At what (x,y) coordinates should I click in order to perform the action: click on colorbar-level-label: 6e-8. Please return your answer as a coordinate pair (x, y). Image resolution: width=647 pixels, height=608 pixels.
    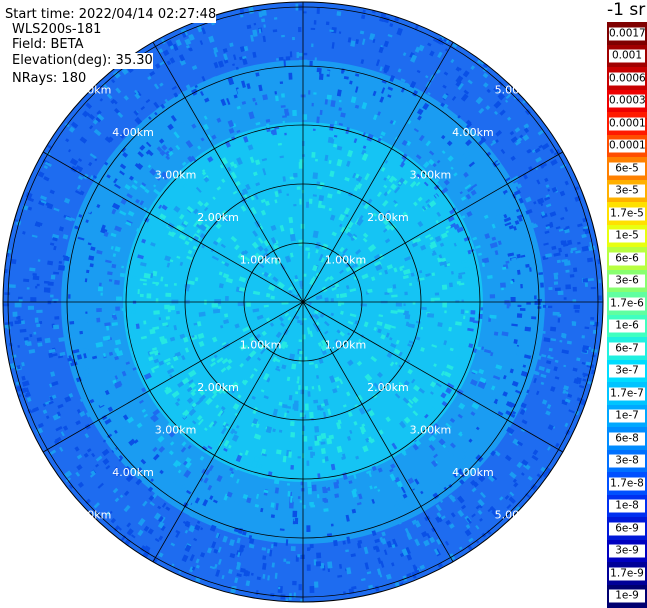
    Looking at the image, I should click on (627, 438).